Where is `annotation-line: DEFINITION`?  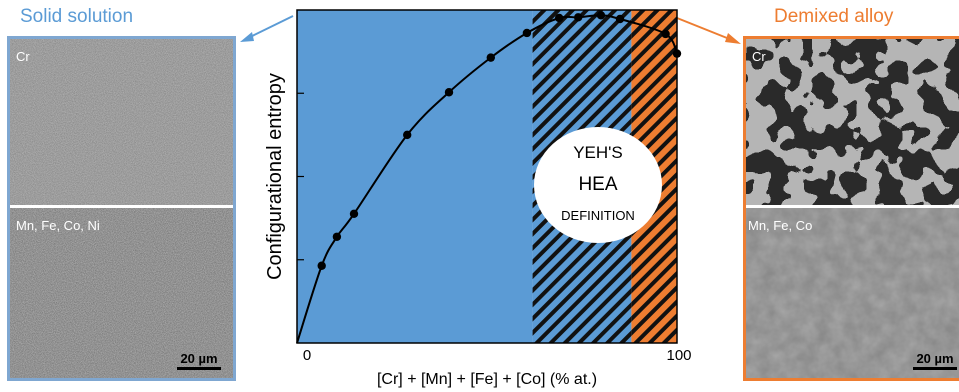 annotation-line: DEFINITION is located at coordinates (598, 215).